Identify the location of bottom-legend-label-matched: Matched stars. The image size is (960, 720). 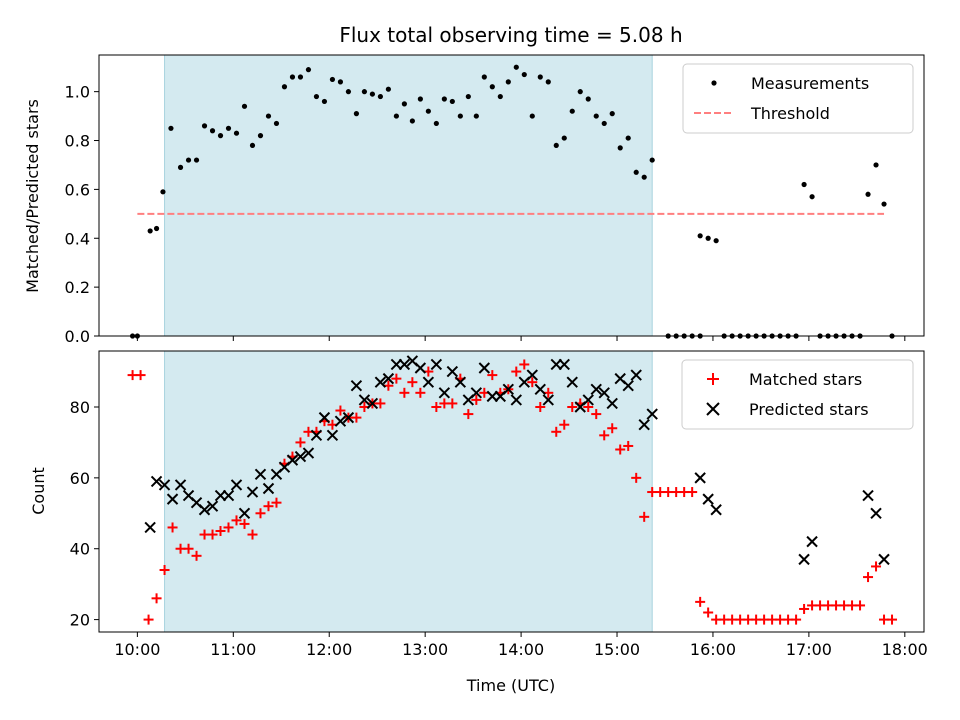
(805, 379).